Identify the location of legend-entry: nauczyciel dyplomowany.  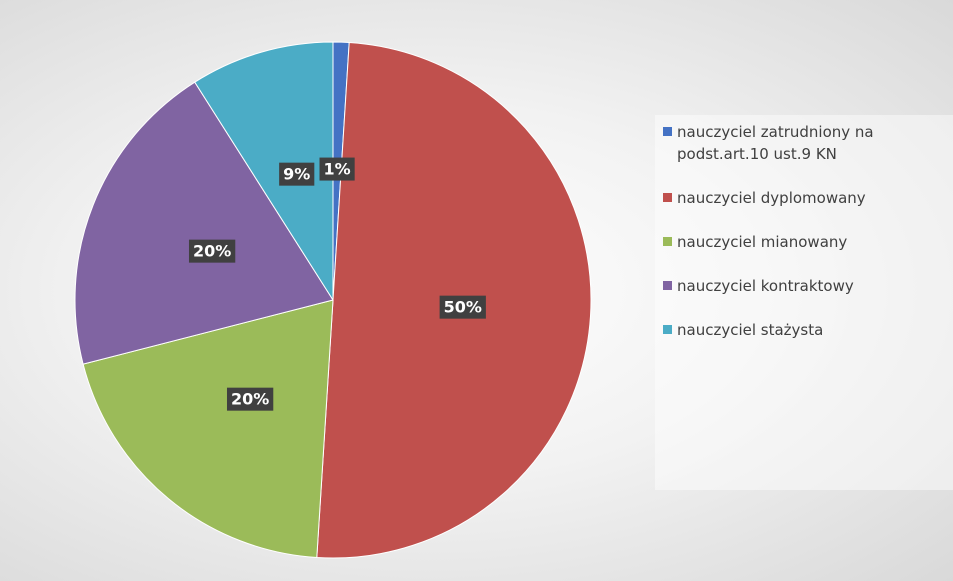
(804, 198).